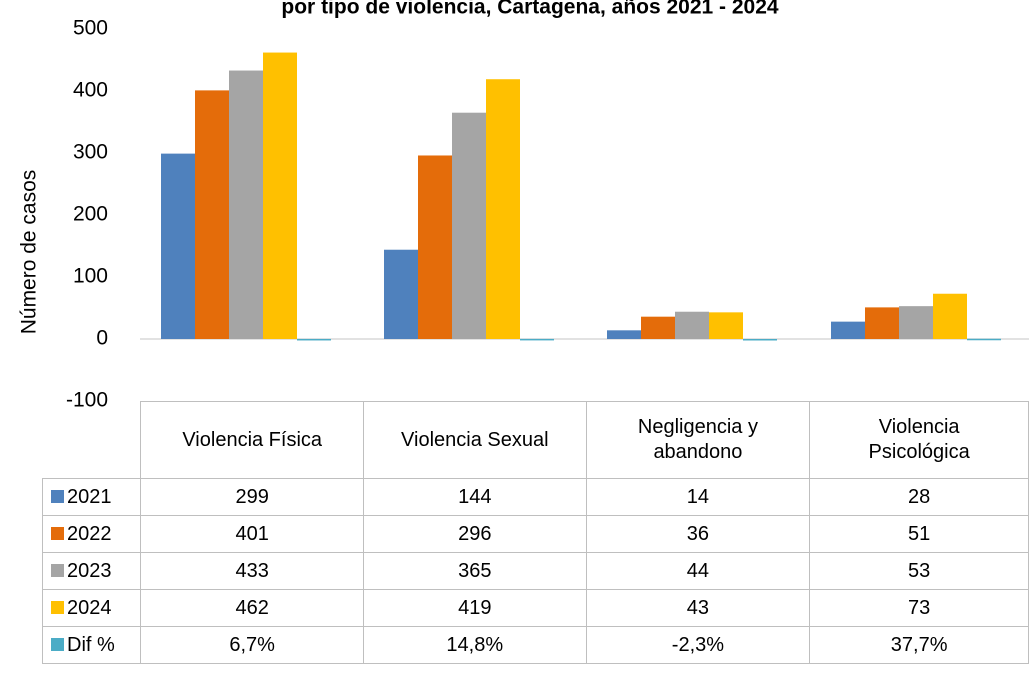  Describe the element at coordinates (92, 440) in the screenshot. I see `corner-cell` at that location.